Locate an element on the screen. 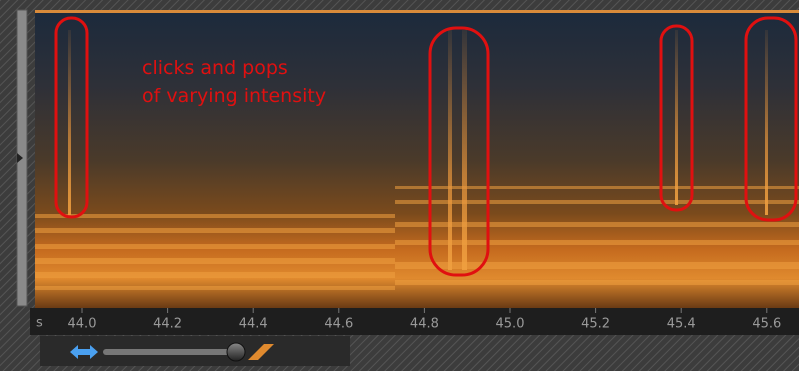 This screenshot has height=371, width=799. annotation-line: clicks and pops is located at coordinates (215, 68).